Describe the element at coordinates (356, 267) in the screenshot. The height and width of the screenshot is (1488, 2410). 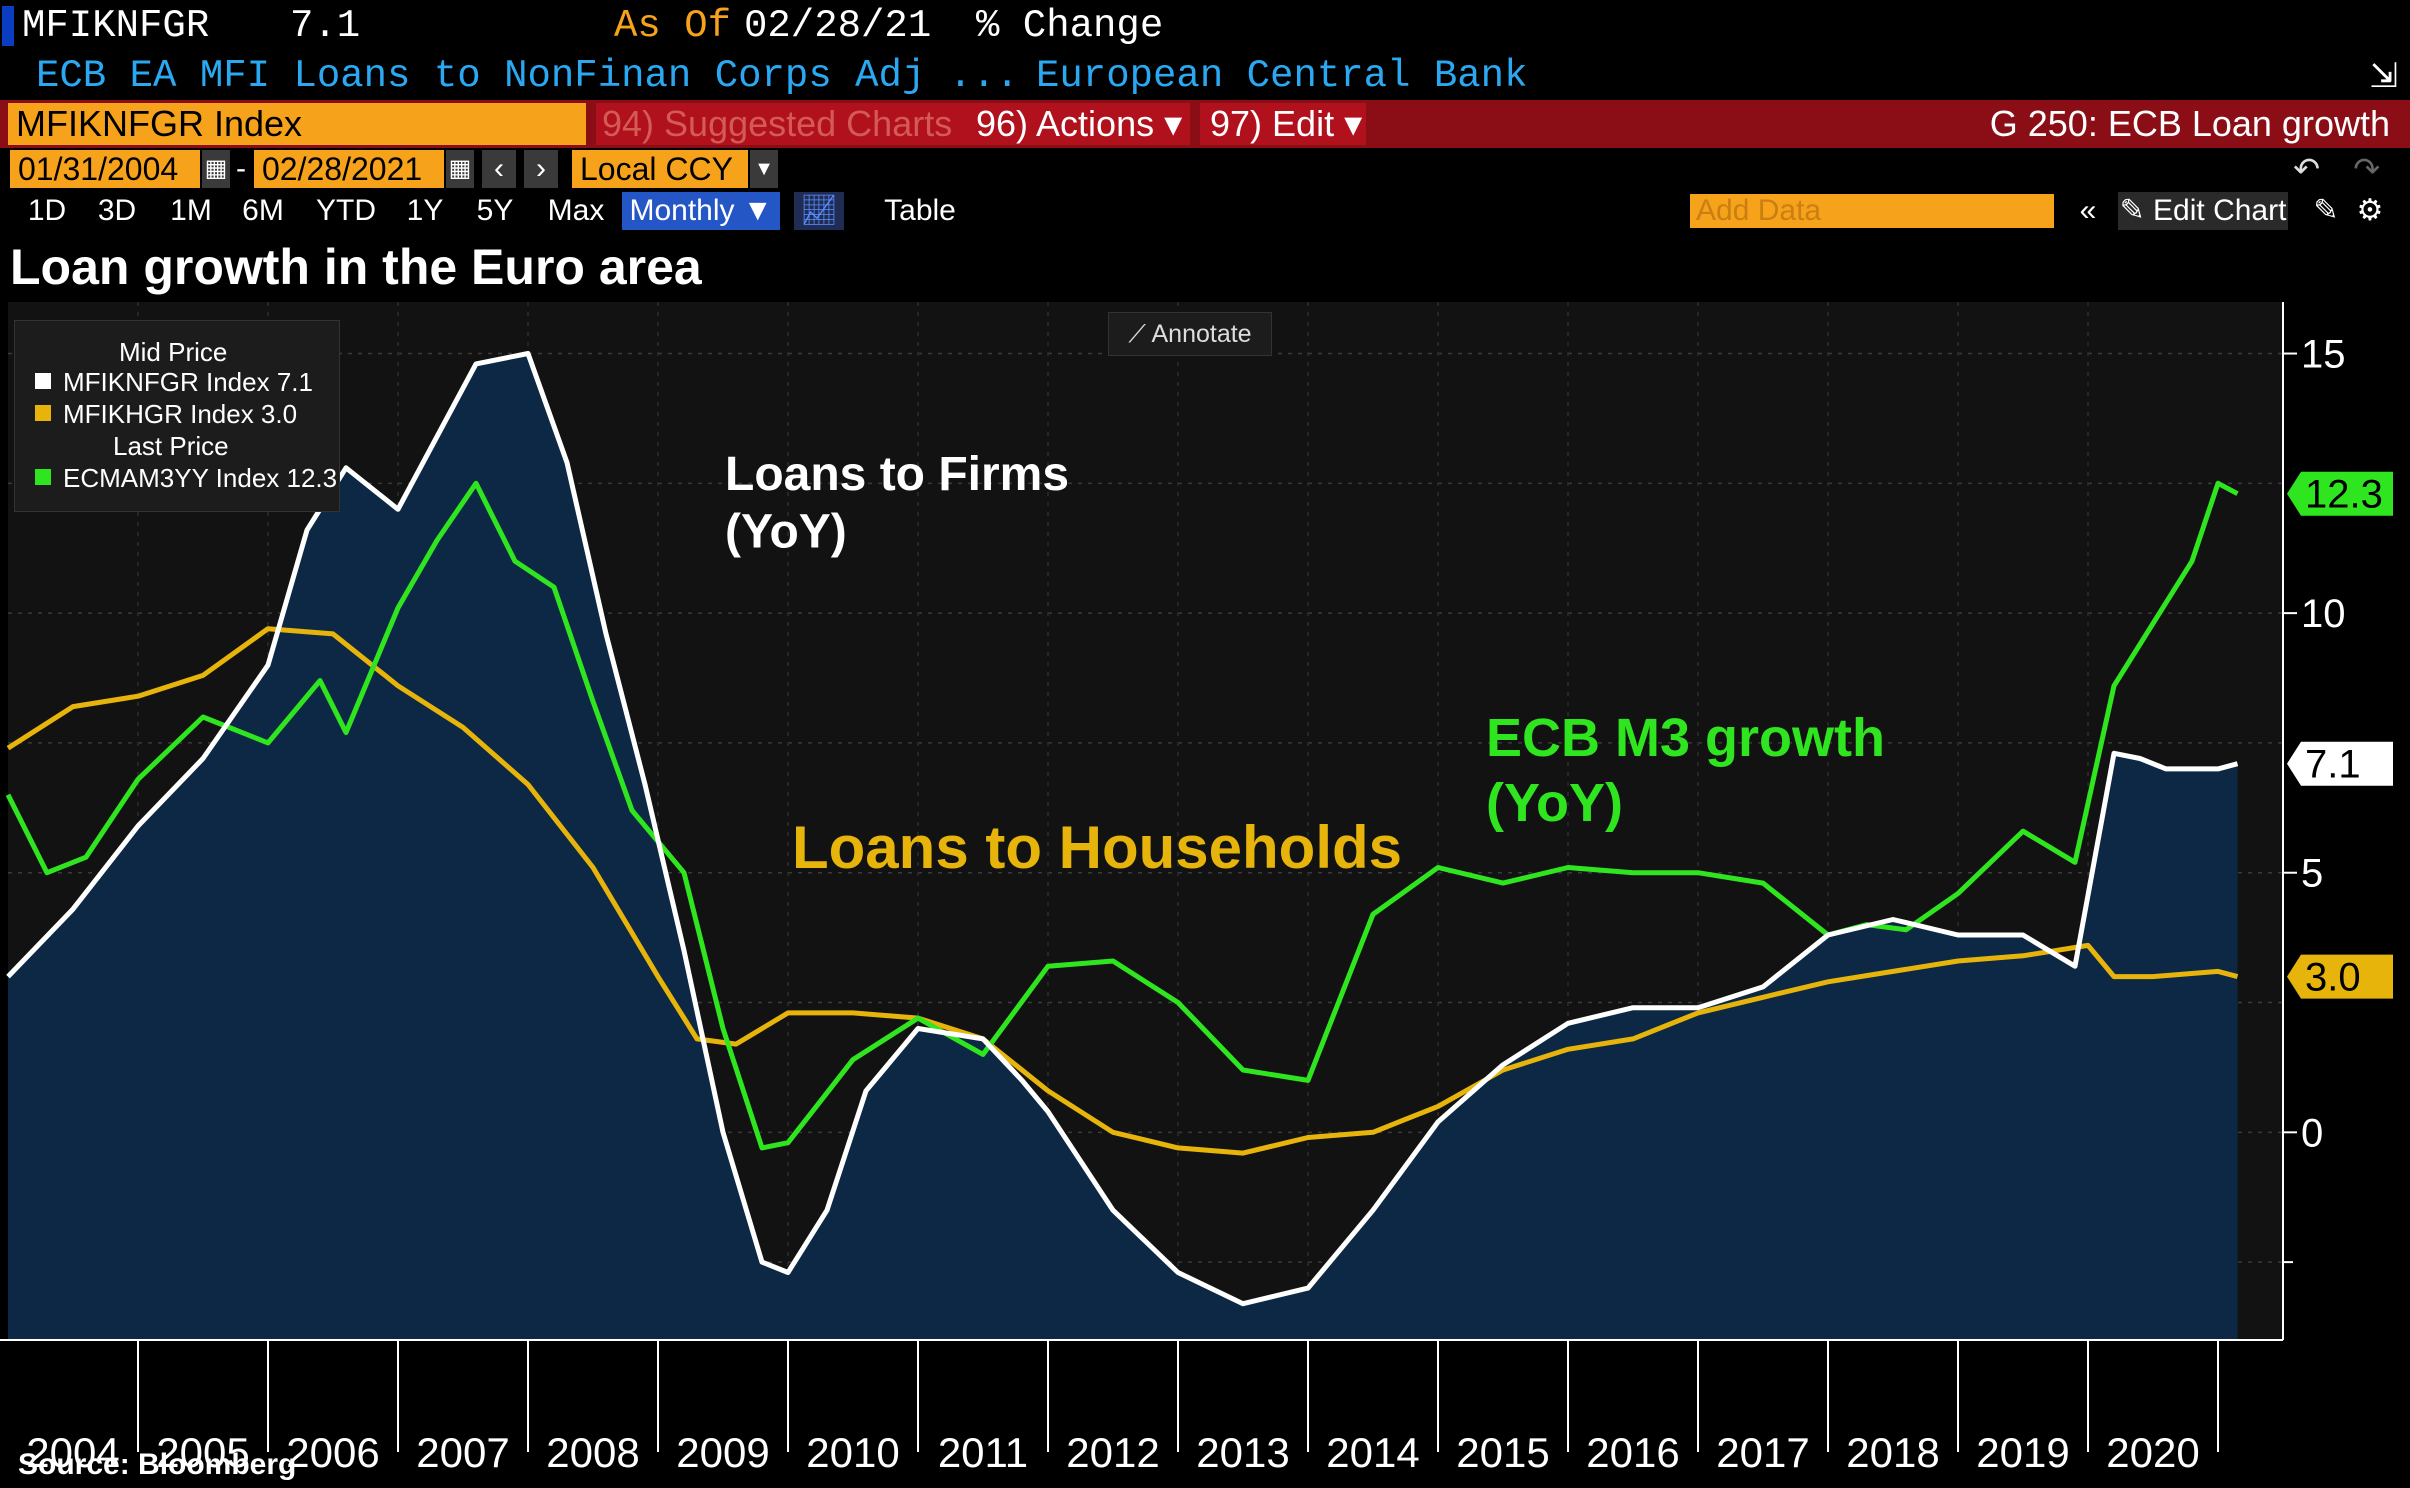
I see `chart-title: Loan growth in the Euro area` at that location.